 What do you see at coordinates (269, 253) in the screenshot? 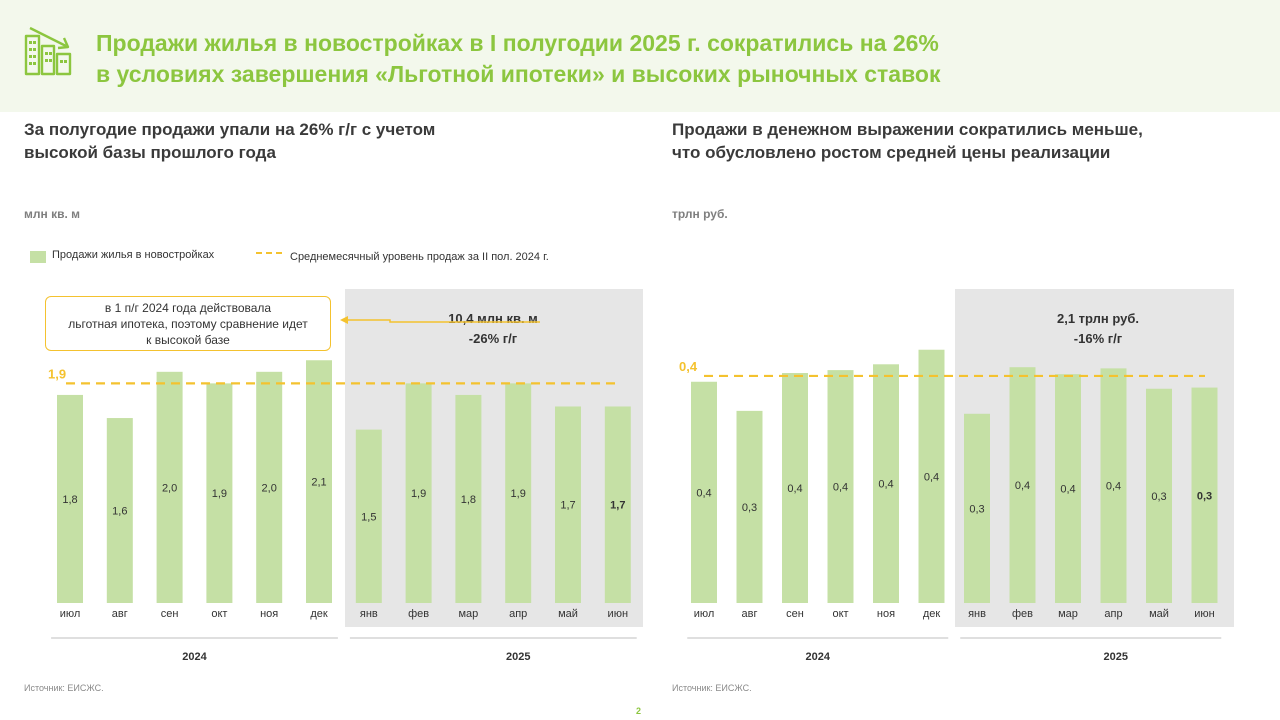
I see `legend-dash-swatch` at bounding box center [269, 253].